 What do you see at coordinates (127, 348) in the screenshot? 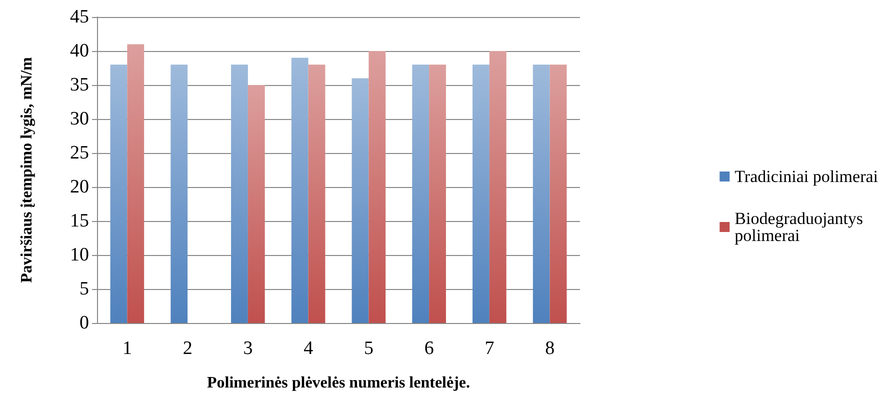
I see `x-tick-label: 1` at bounding box center [127, 348].